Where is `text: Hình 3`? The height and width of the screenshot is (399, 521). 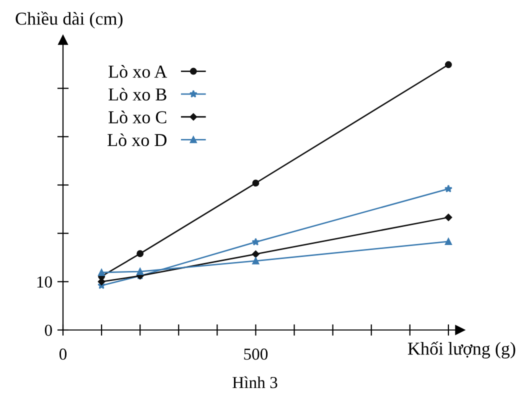 text: Hình 3 is located at coordinates (255, 382).